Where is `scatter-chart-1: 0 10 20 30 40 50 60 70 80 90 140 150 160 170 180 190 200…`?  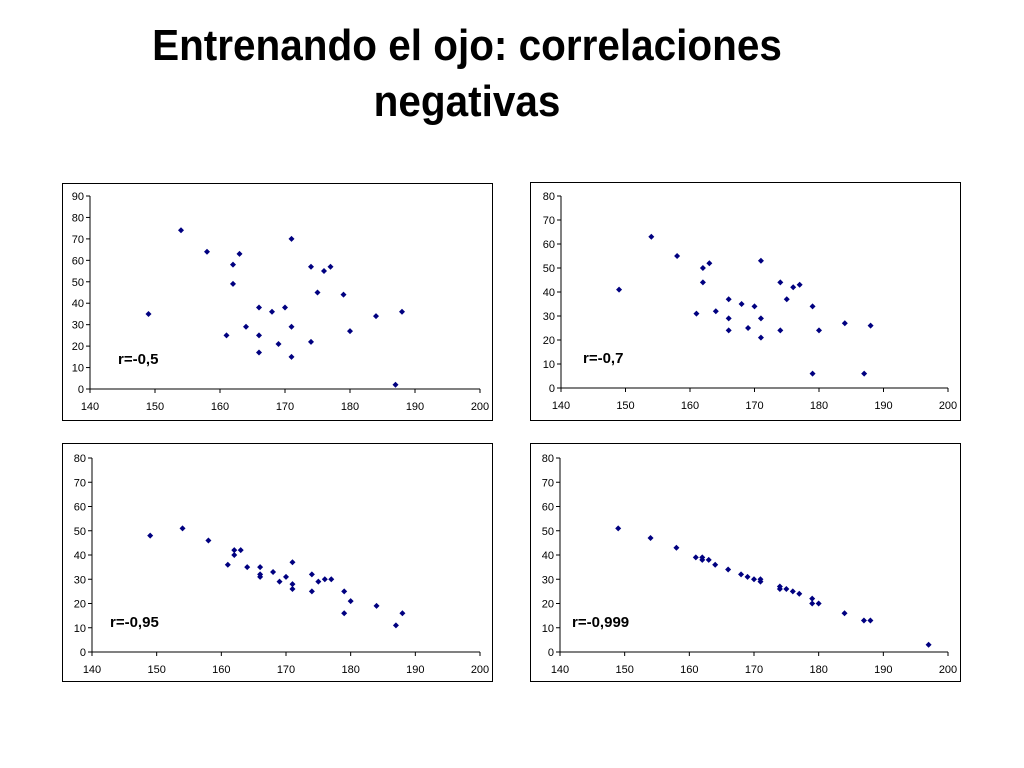
scatter-chart-1: 0 10 20 30 40 50 60 70 80 90 140 150 160 170 180 190 200… is located at coordinates (280, 302).